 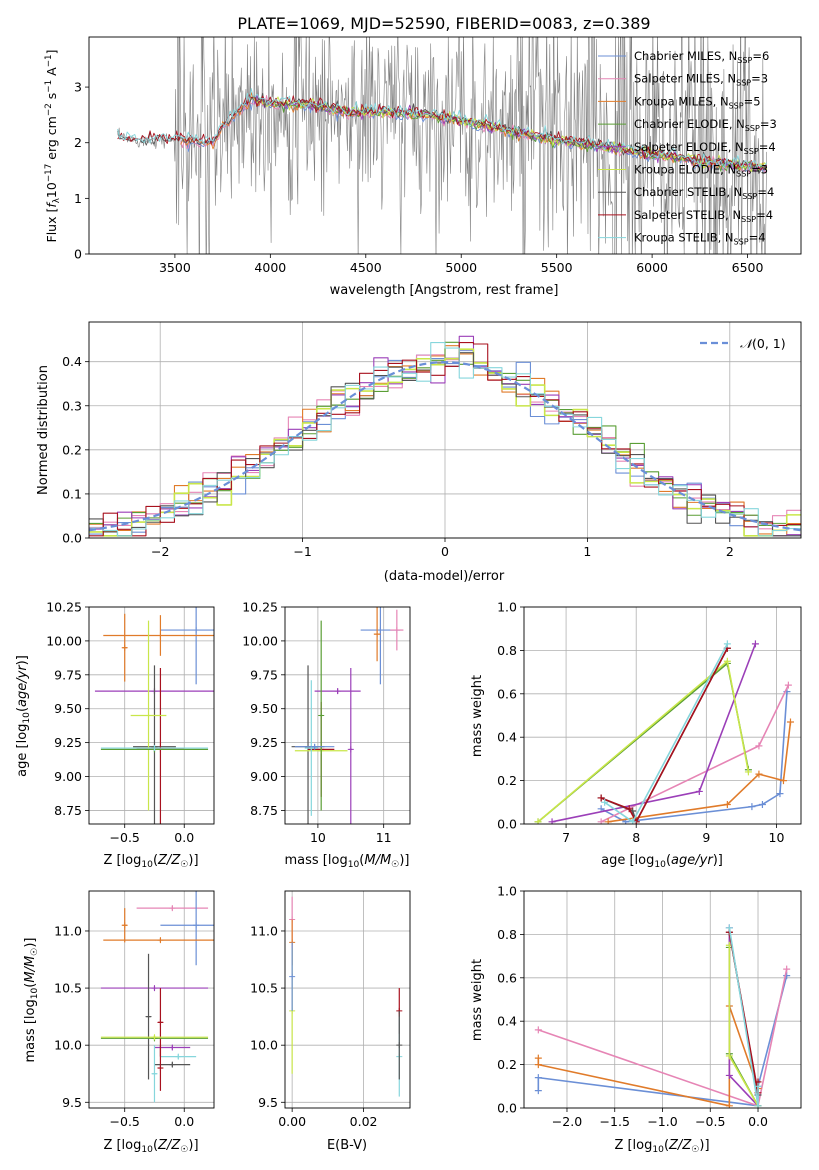 What do you see at coordinates (509, 134) in the screenshot?
I see `model-krou_elodie` at bounding box center [509, 134].